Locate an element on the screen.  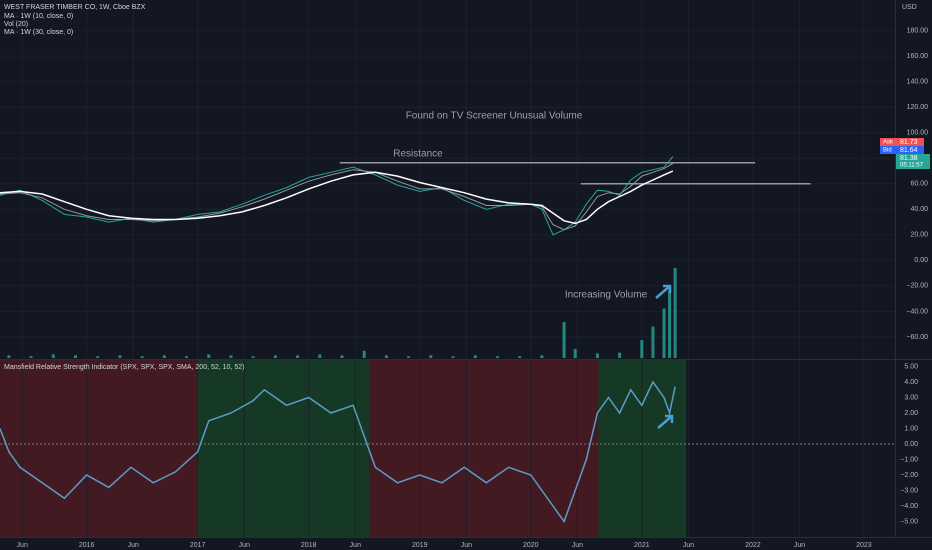
y-tick-label: 60.00 is located at coordinates (919, 184).